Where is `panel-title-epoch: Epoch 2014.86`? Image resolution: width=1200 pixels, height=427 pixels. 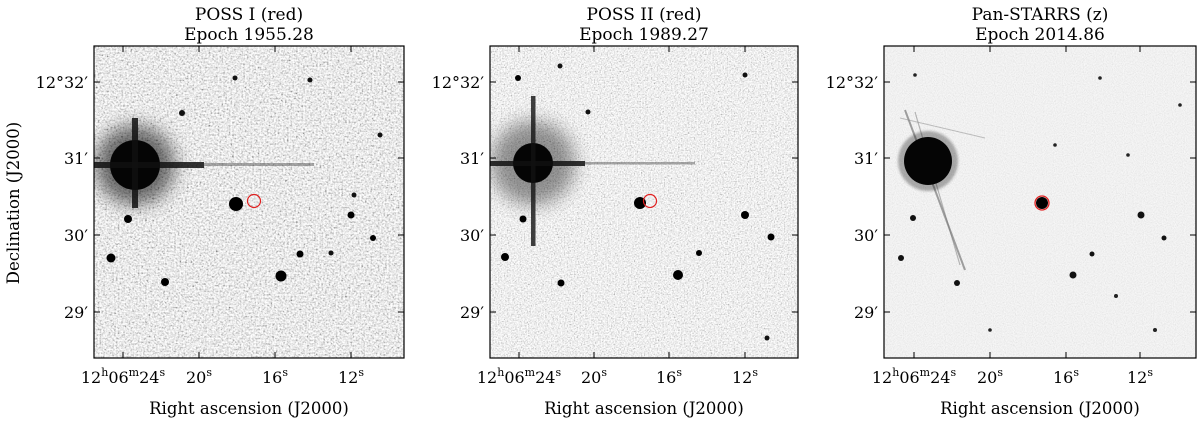
panel-title-epoch: Epoch 2014.86 is located at coordinates (1040, 35).